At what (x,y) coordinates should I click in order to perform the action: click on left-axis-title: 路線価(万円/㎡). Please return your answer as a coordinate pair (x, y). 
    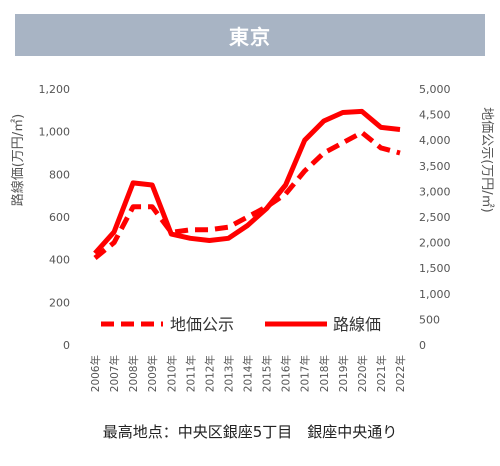
    Looking at the image, I should click on (18, 160).